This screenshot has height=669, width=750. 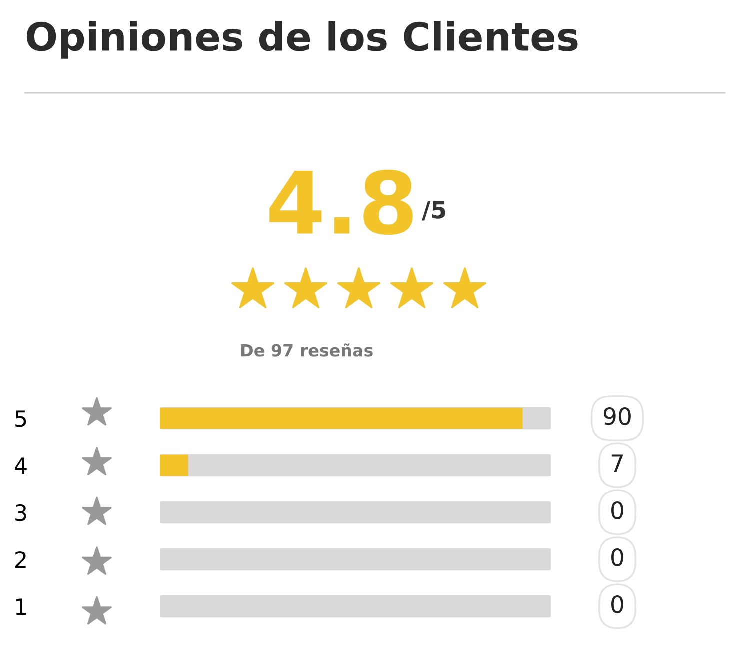 I want to click on y-tick-label: 2, so click(x=21, y=559).